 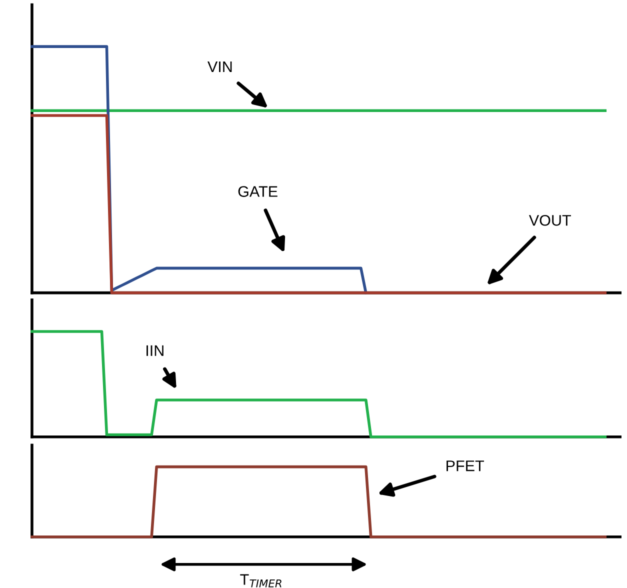 I want to click on text: T$_{TIMER}$, so click(x=261, y=581).